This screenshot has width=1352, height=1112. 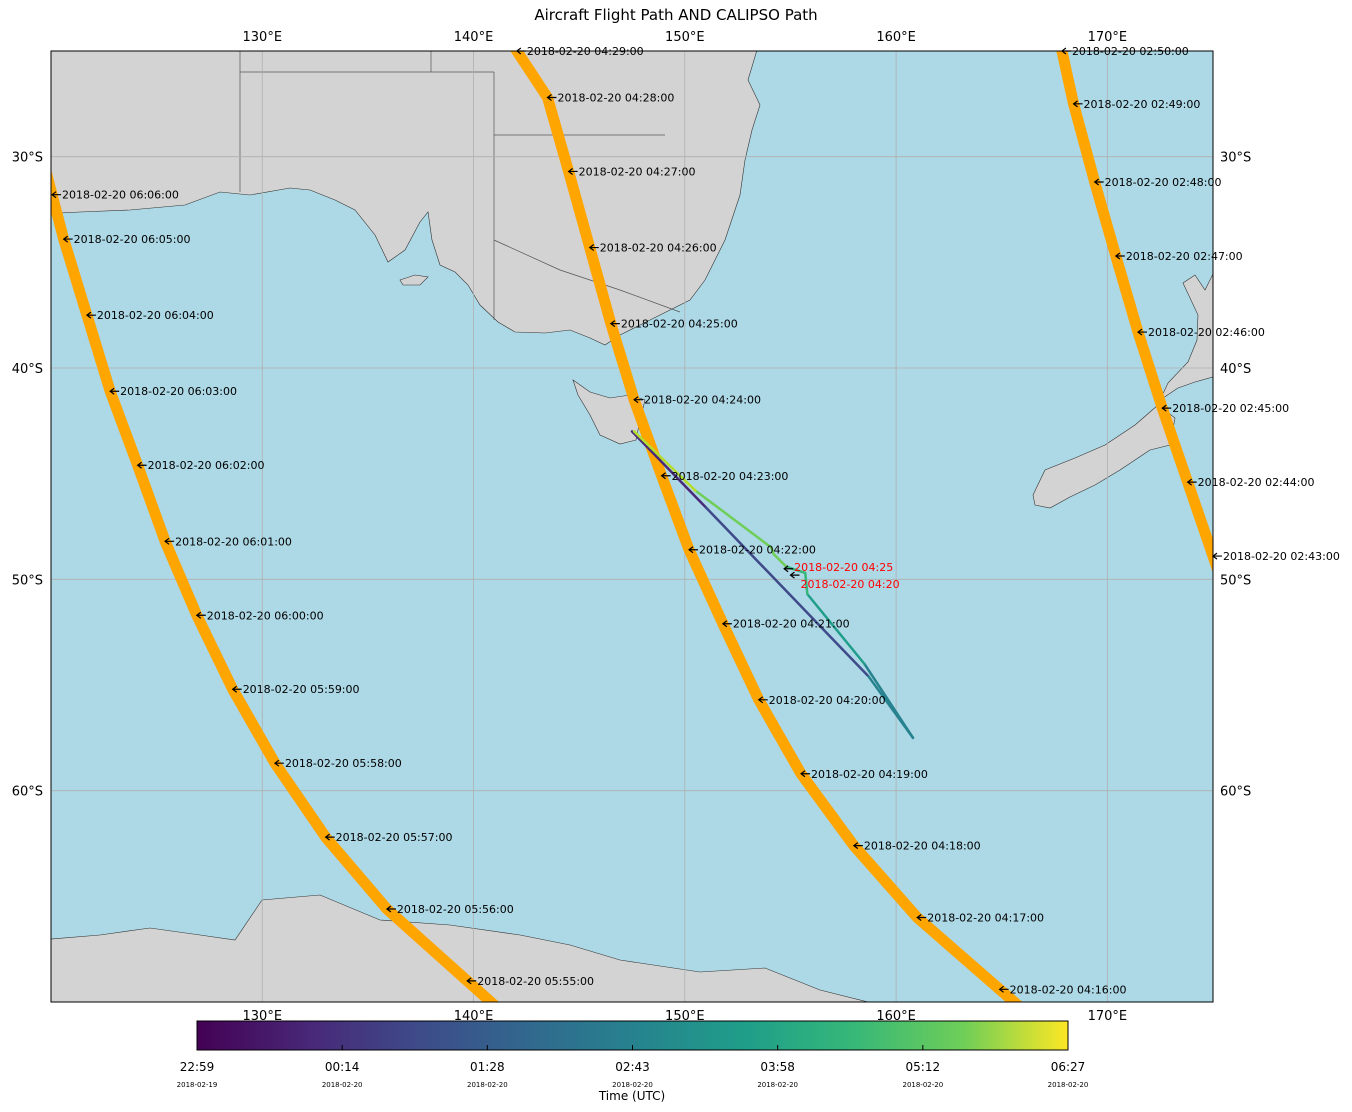 I want to click on calipso-time-label: 2018-02-20 05:59:00, so click(x=301, y=689).